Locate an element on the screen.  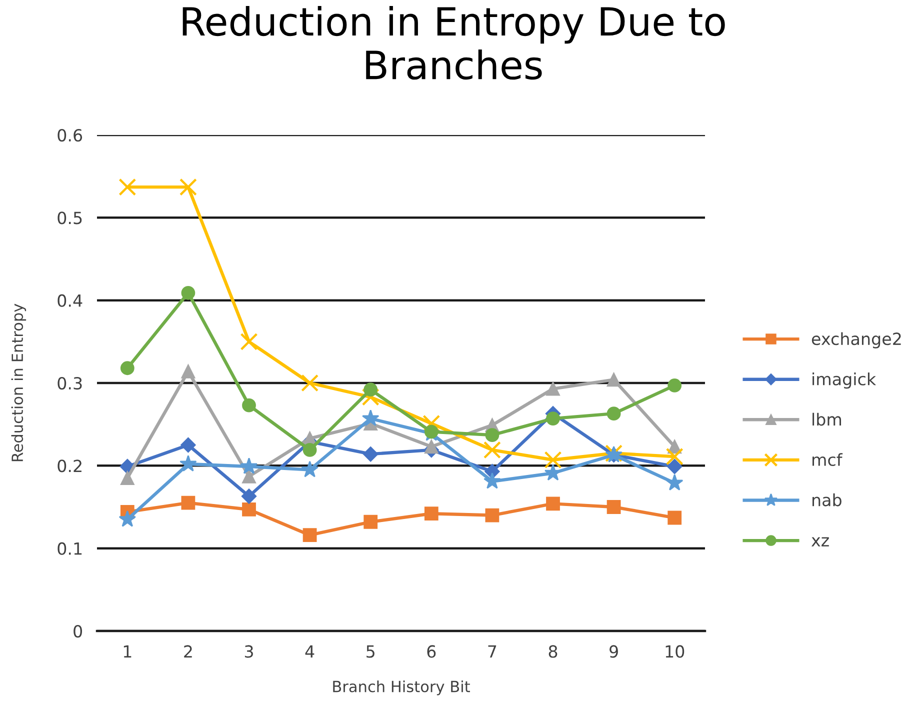
legend-label: exchange2 is located at coordinates (856, 340).